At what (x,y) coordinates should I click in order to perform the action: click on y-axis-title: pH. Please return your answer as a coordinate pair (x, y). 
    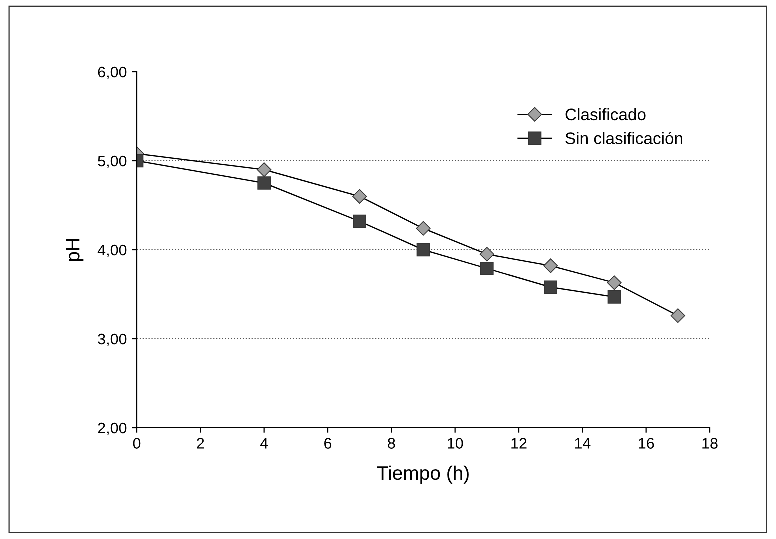
    Looking at the image, I should click on (75, 250).